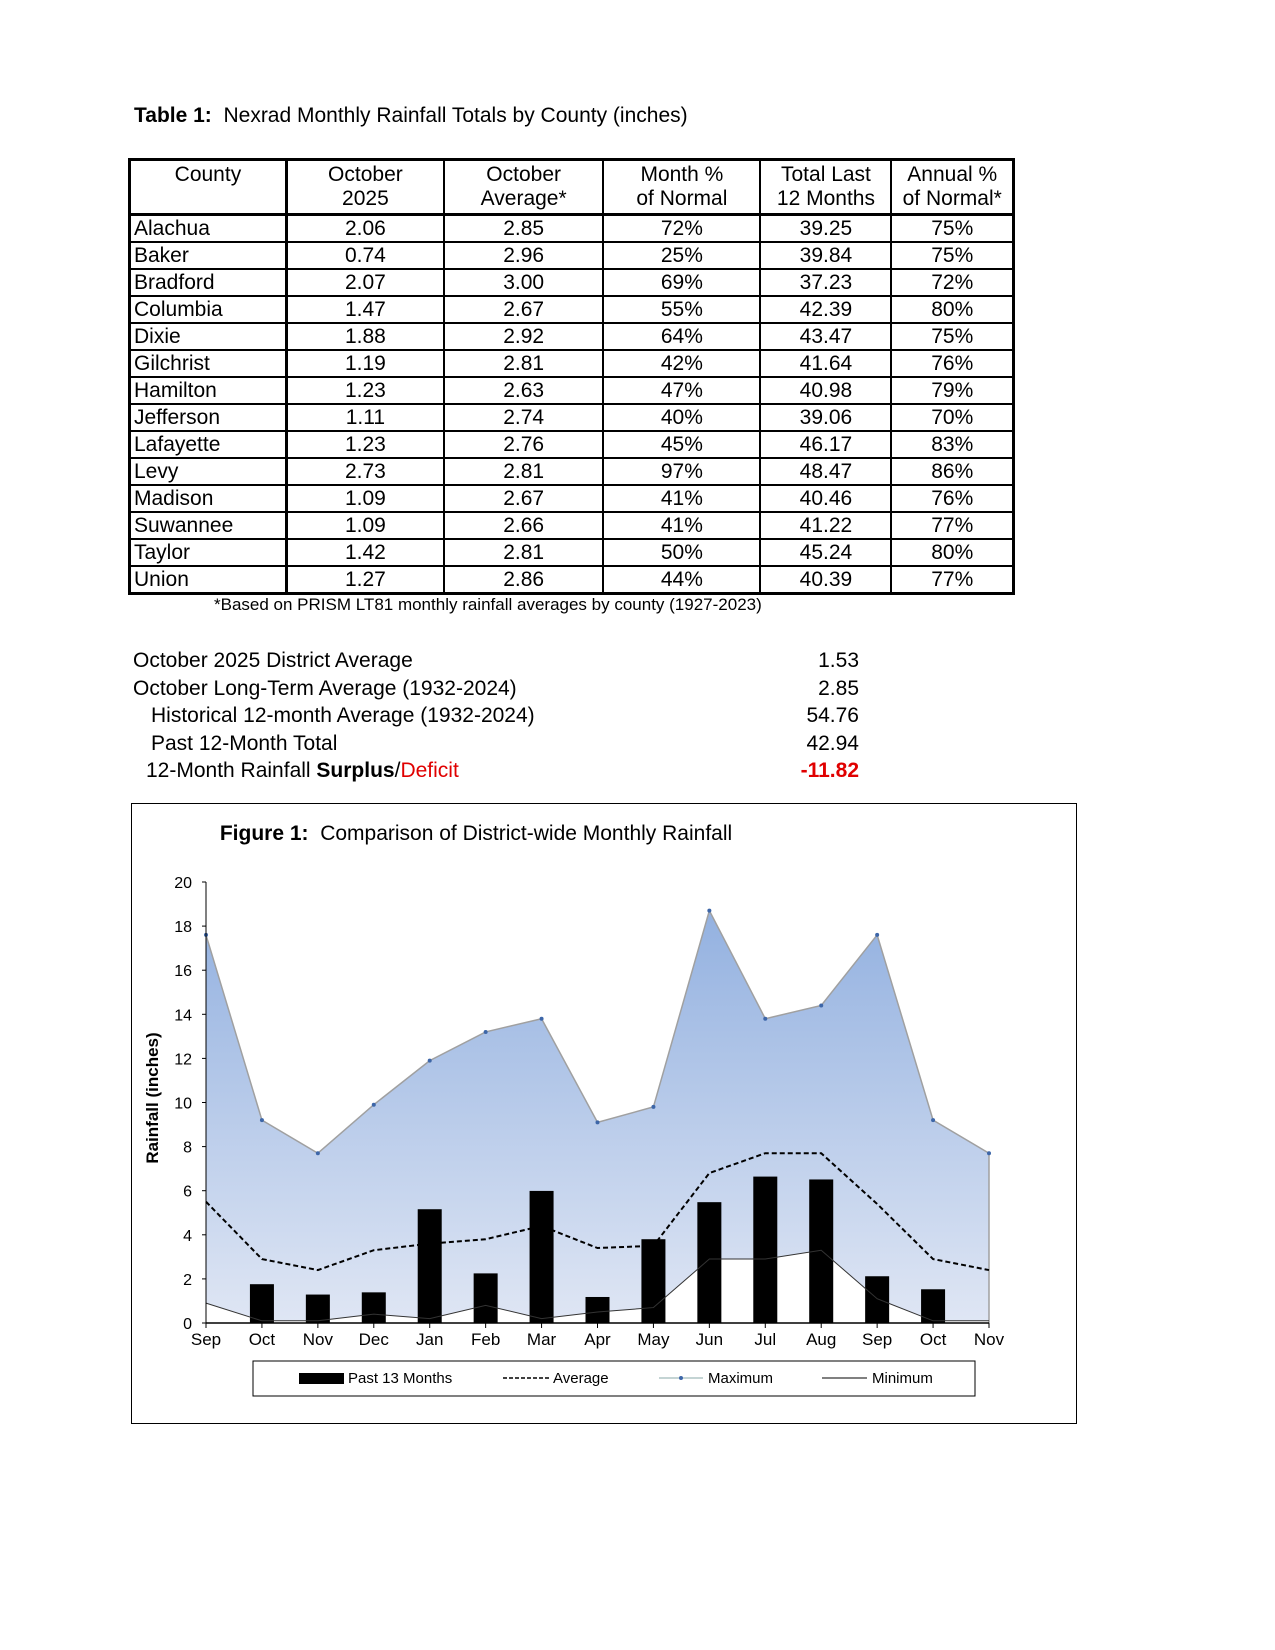 Image resolution: width=1275 pixels, height=1650 pixels. I want to click on value-cell: 2.81, so click(523, 363).